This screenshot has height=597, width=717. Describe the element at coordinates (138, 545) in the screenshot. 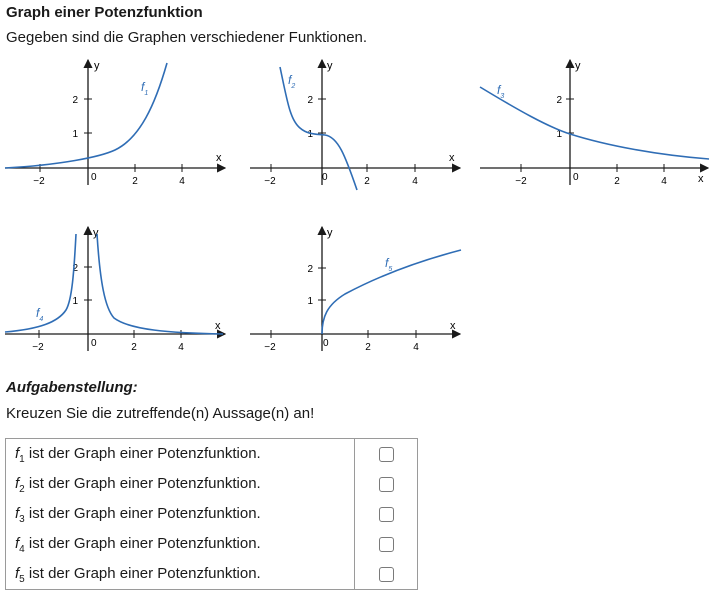

I see `statement-row: f4 ist der Graph einer Potenzfunktion.` at that location.